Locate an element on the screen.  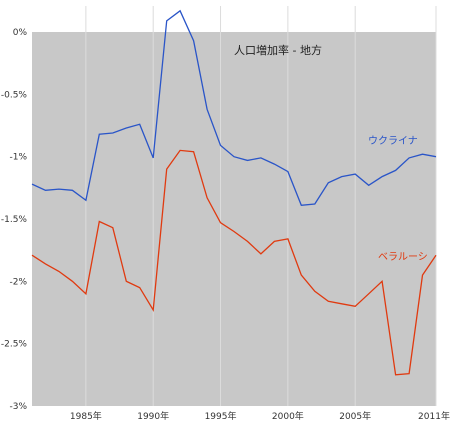
y-tick-label: -1.5% is located at coordinates (14, 220).